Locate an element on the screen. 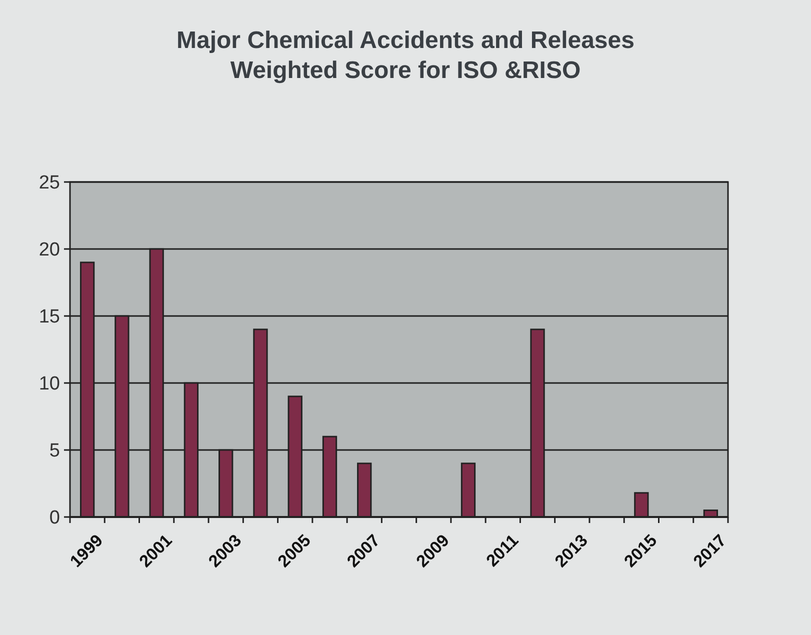 The image size is (811, 635). y-tick-label: 15 is located at coordinates (49, 317).